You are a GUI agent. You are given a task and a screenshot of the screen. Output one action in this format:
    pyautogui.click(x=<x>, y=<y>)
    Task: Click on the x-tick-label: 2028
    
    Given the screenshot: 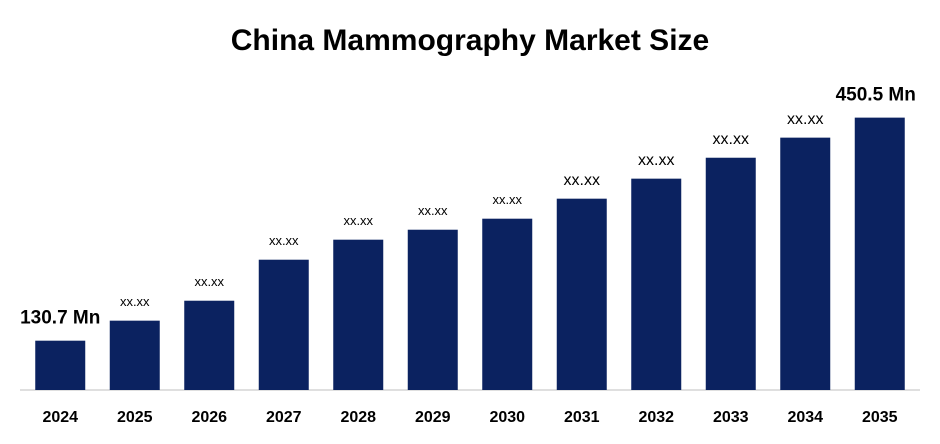 What is the action you would take?
    pyautogui.click(x=358, y=417)
    